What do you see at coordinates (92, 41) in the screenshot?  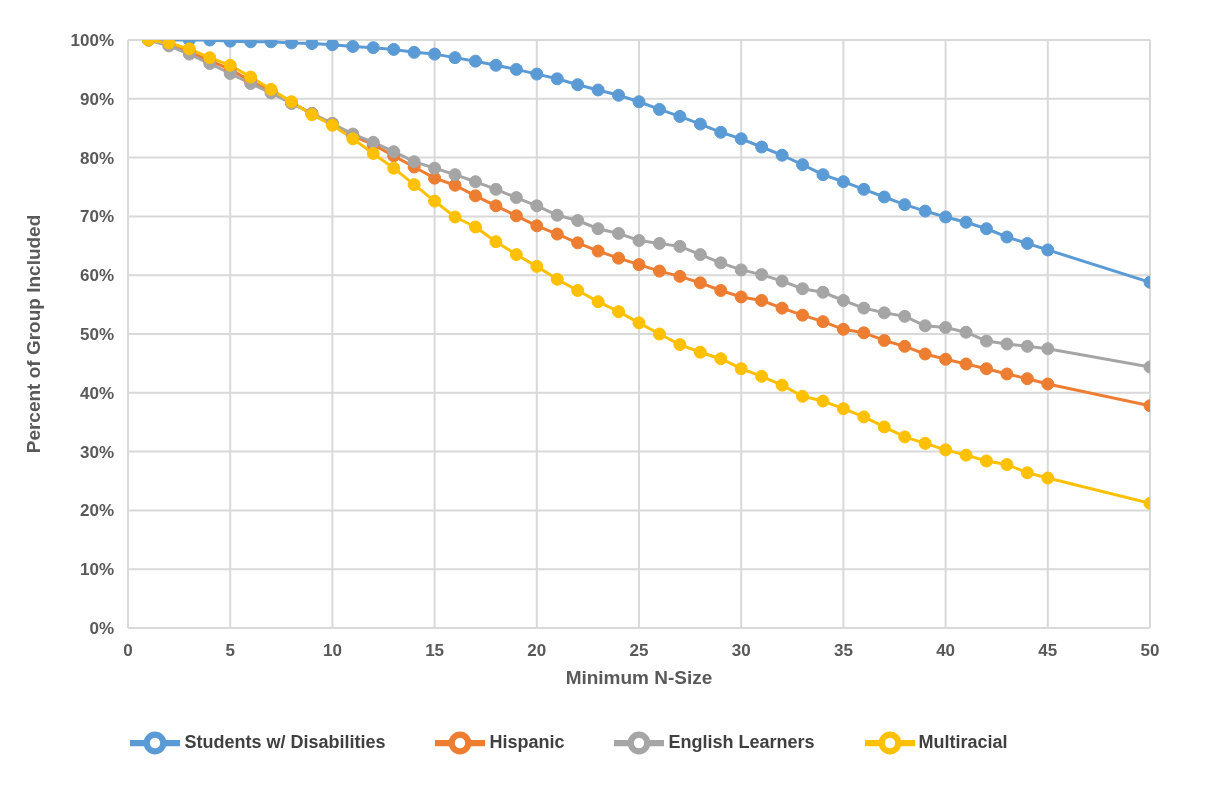 I see `y-tick-label: 100%` at bounding box center [92, 41].